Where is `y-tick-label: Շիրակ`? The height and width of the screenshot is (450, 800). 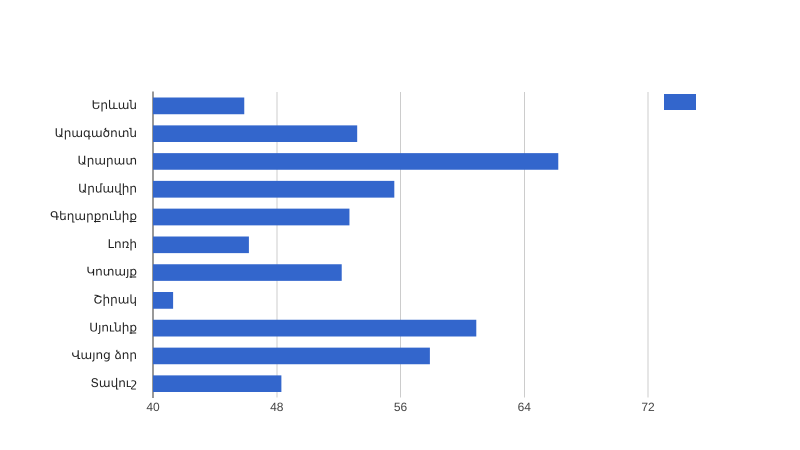
y-tick-label: Շիրակ is located at coordinates (115, 299).